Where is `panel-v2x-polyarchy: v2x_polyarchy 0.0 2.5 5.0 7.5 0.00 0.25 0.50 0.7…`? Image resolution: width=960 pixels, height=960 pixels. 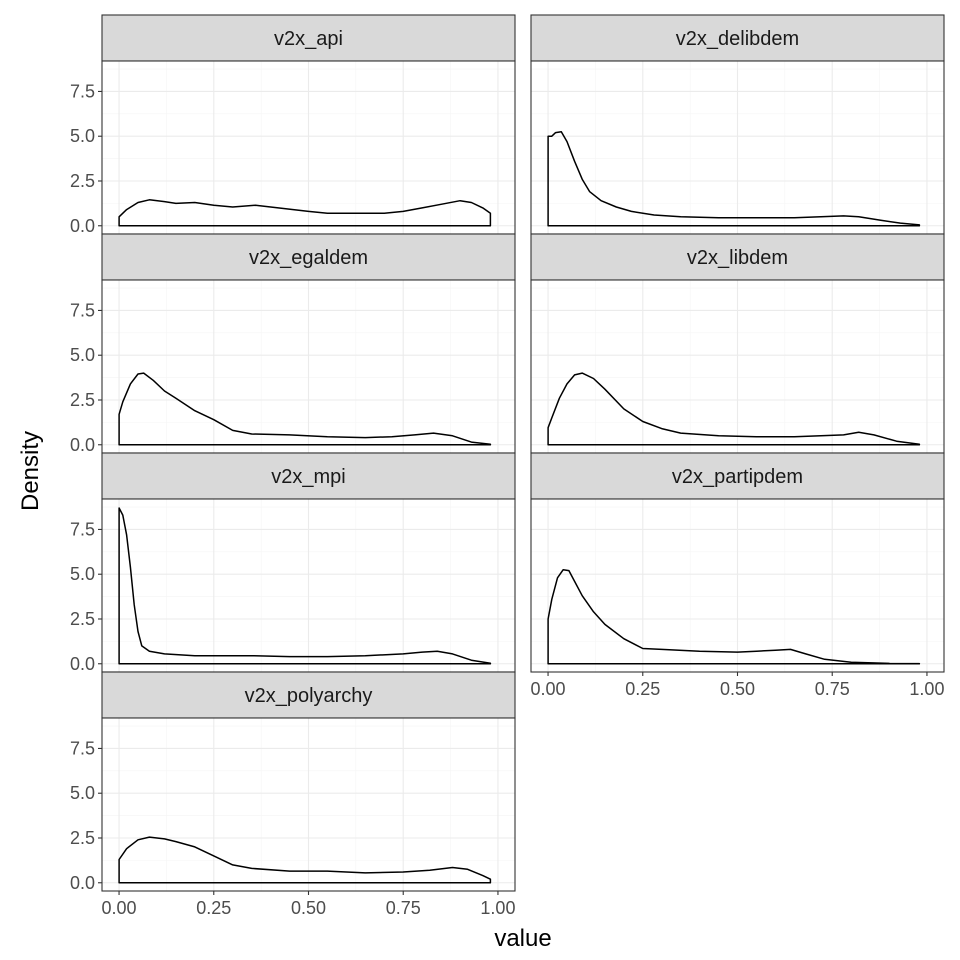 panel-v2x-polyarchy: v2x_polyarchy 0.0 2.5 5.0 7.5 0.00 0.25 0.50 0.7… is located at coordinates (293, 794).